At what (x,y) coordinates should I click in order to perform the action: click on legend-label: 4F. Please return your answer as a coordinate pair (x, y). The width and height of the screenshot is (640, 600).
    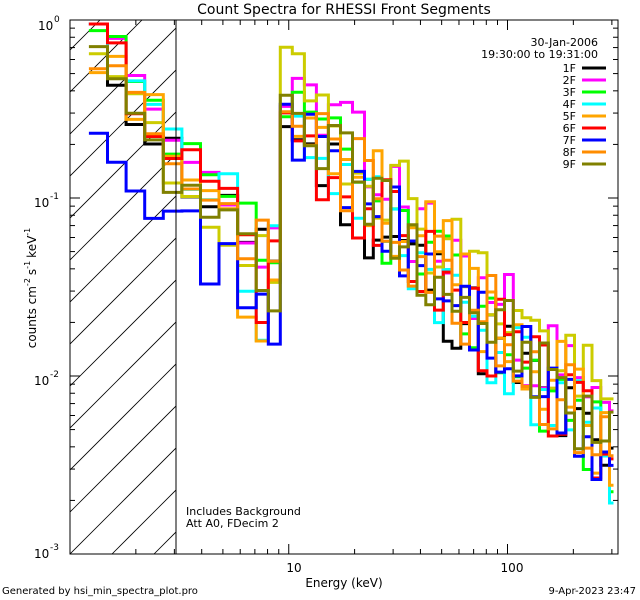
    Looking at the image, I should click on (569, 104).